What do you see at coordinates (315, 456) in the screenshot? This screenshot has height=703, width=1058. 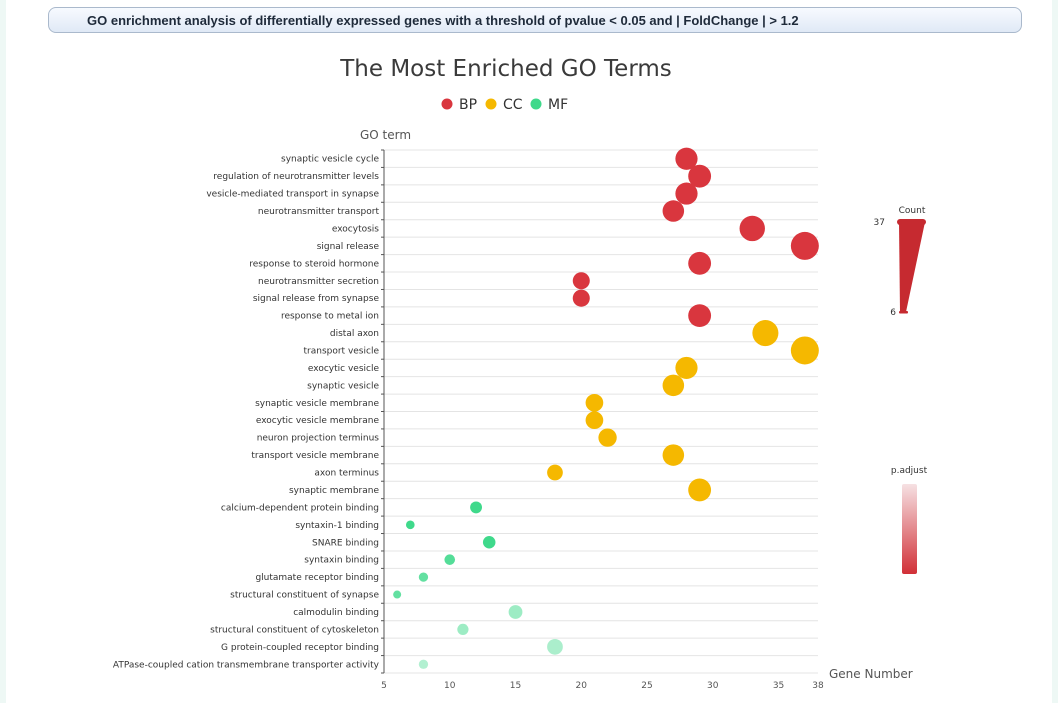 I see `y-tick-label: transport vesicle membrane` at bounding box center [315, 456].